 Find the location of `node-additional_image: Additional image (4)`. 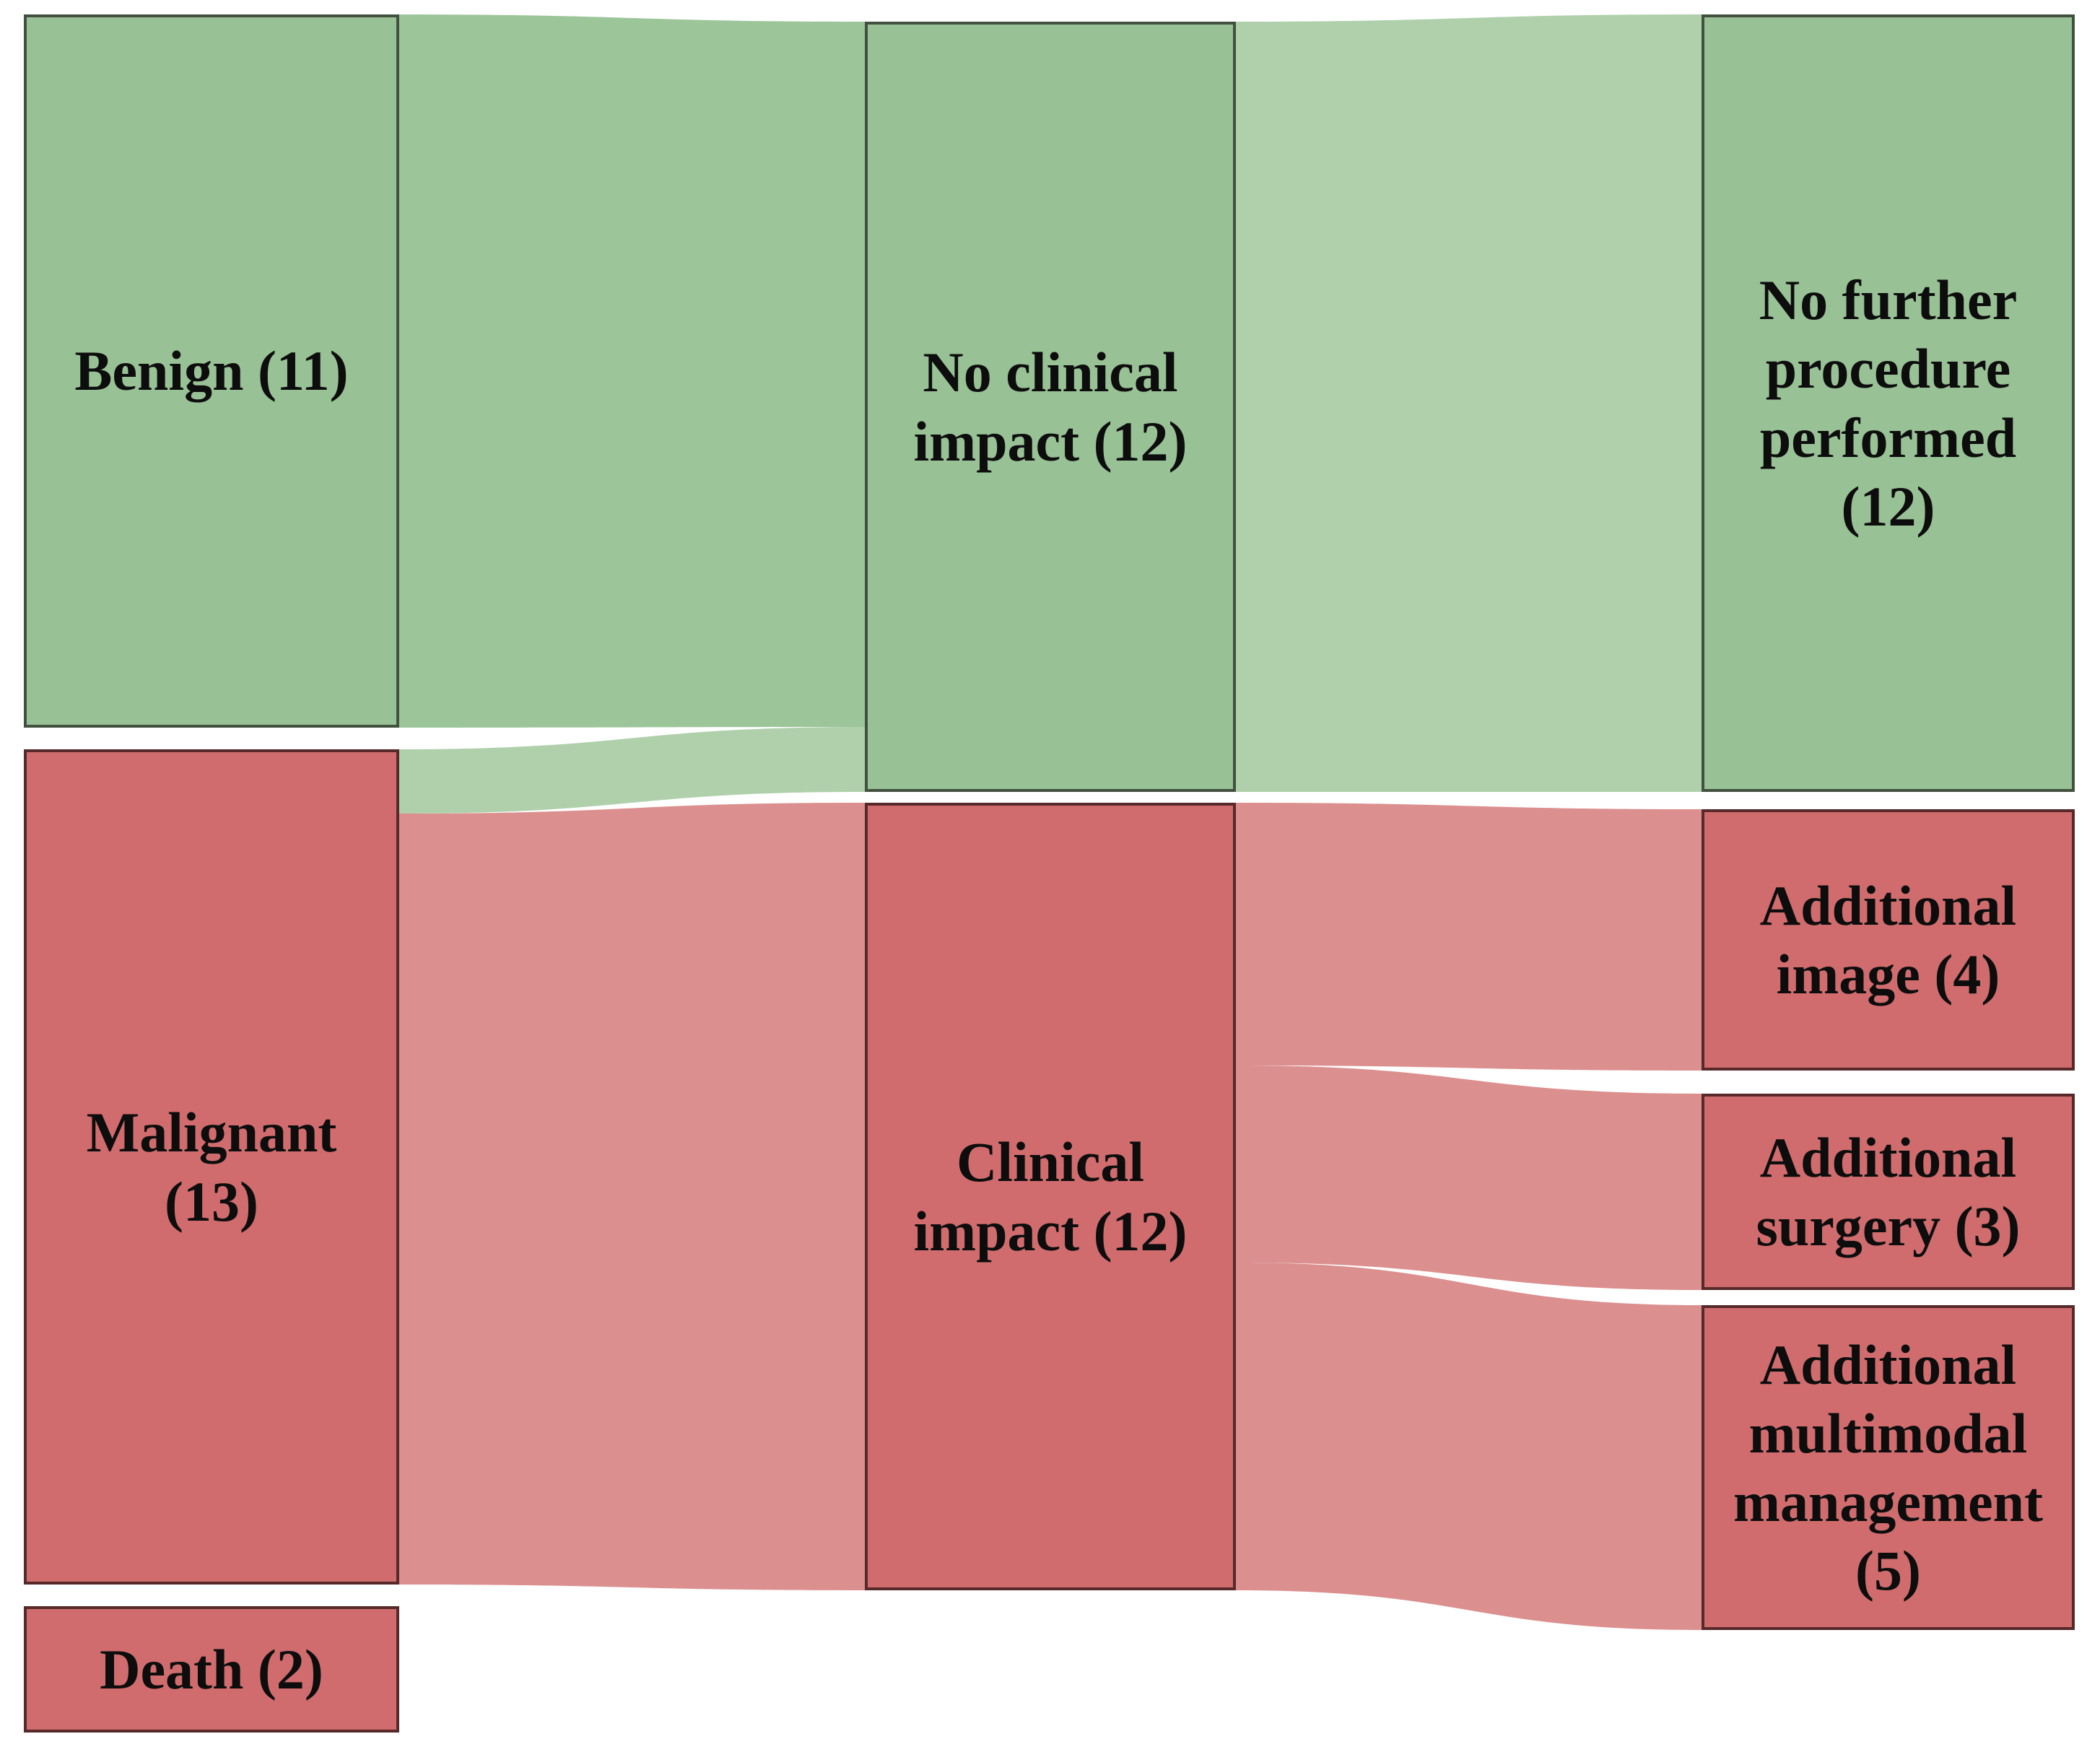

node-additional_image: Additional image (4) is located at coordinates (1888, 940).